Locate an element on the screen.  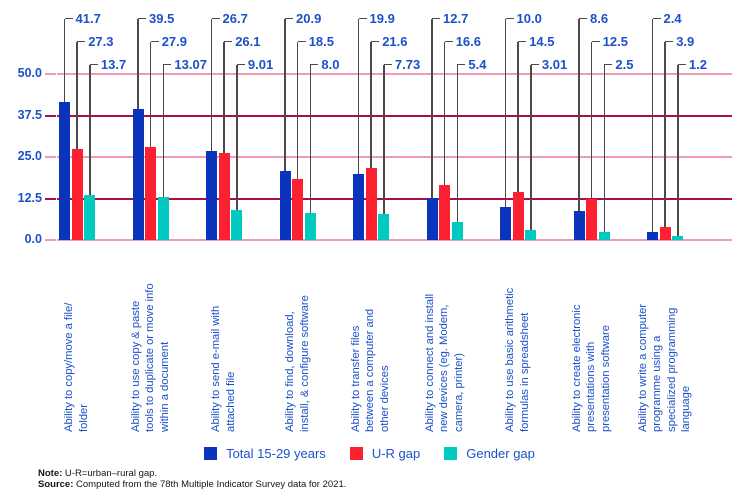
legend-swatch-total is located at coordinates (211, 453).